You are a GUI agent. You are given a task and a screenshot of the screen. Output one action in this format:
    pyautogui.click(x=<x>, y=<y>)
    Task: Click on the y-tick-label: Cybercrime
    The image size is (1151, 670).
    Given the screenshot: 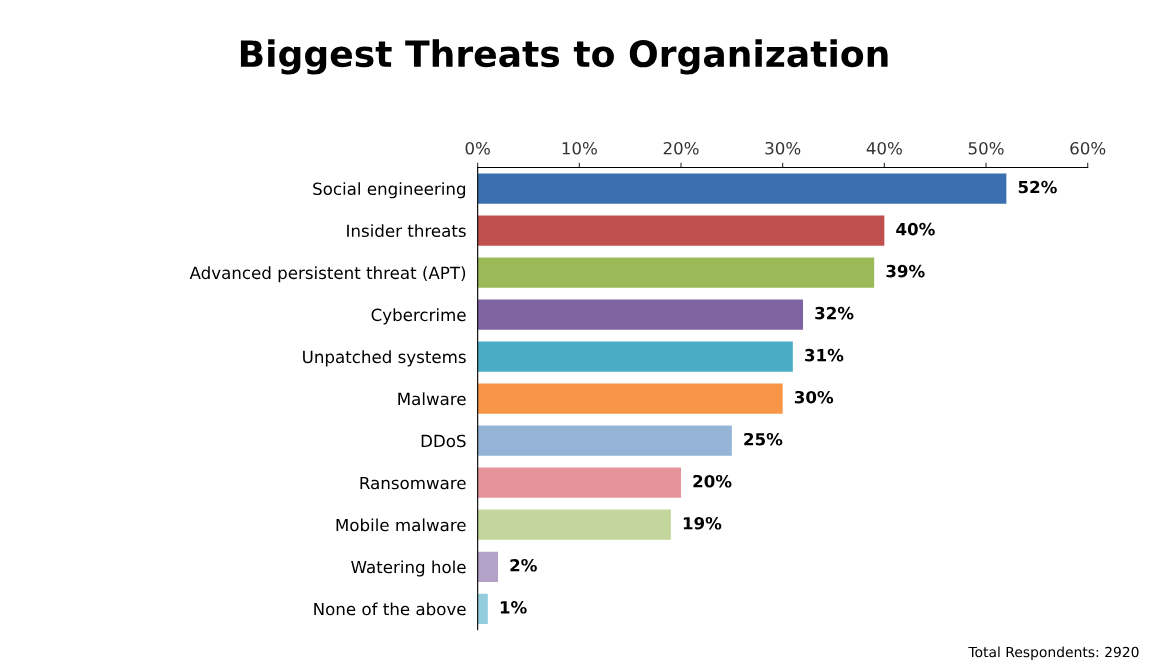 What is the action you would take?
    pyautogui.click(x=418, y=316)
    